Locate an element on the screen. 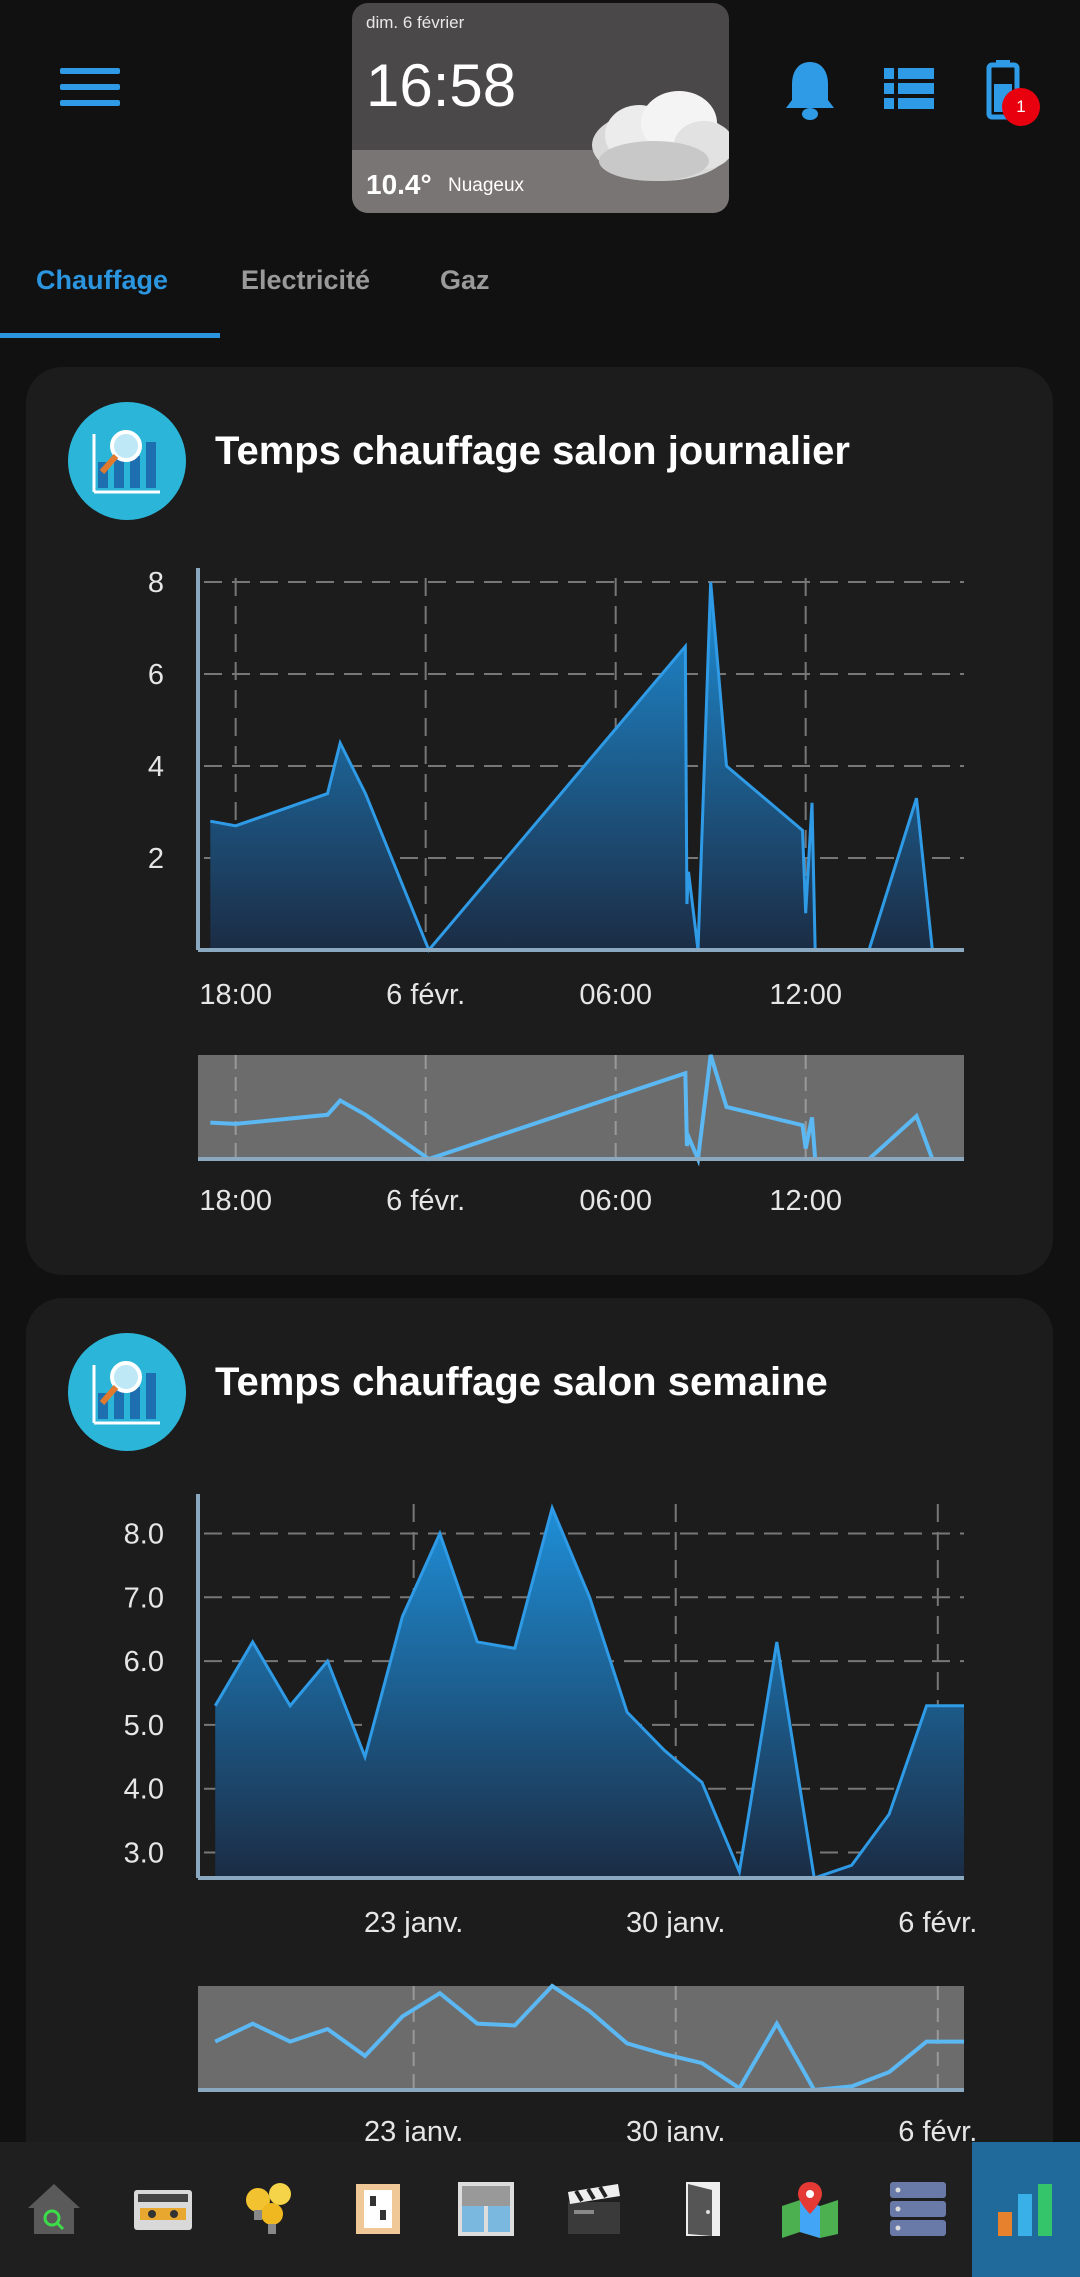 The image size is (1080, 2277). nav-servers is located at coordinates (918, 2209).